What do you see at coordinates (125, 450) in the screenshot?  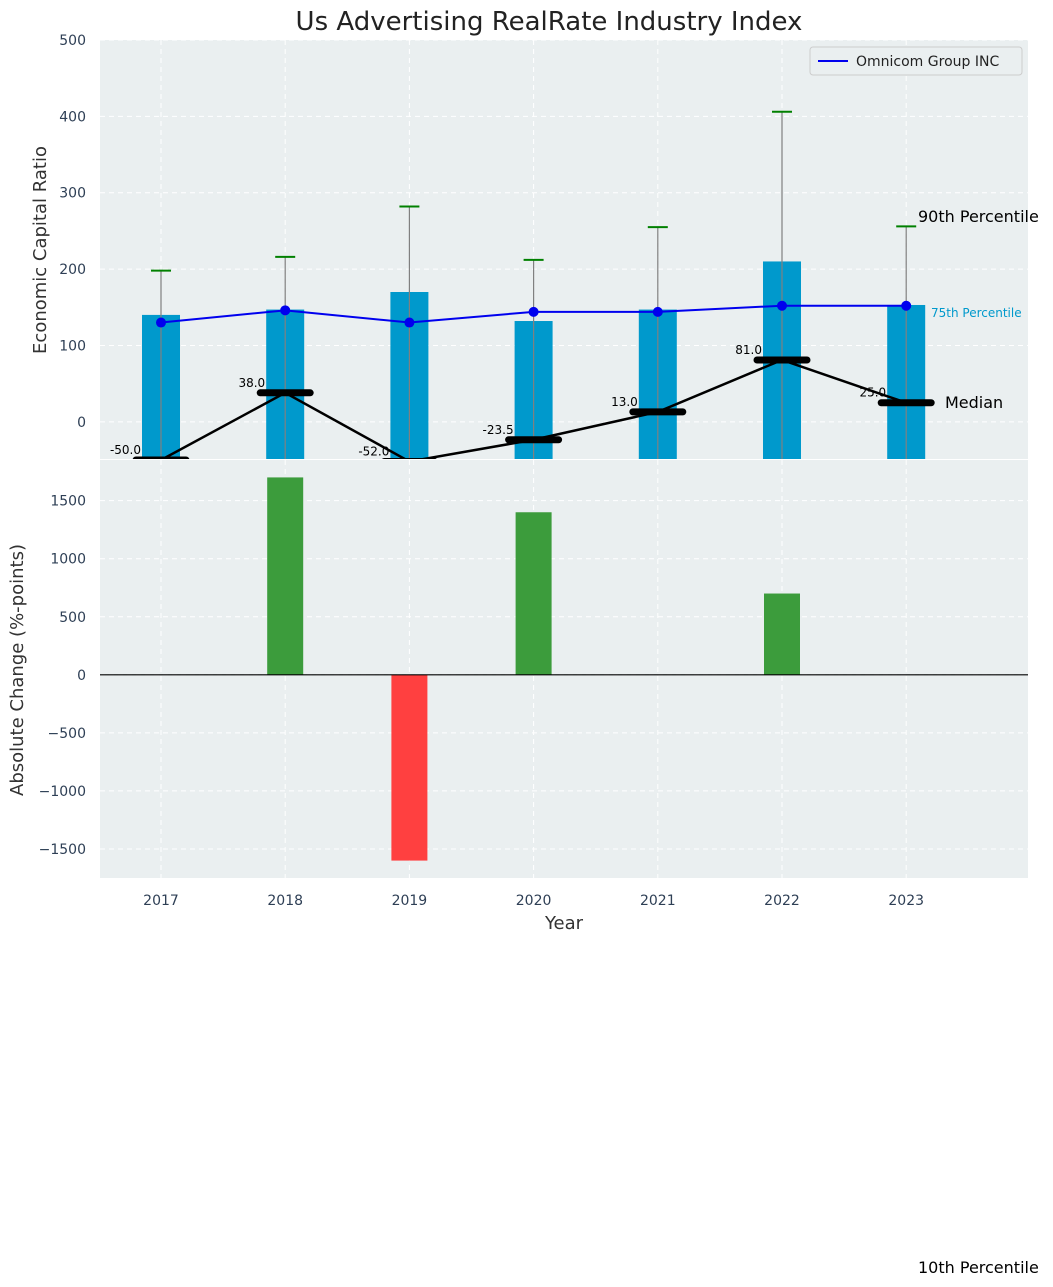 I see `median-label-2017: -50.0` at bounding box center [125, 450].